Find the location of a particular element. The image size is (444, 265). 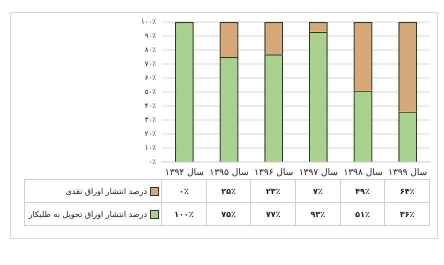

x-tick-label: سال ۱۳۹۴ is located at coordinates (184, 173).